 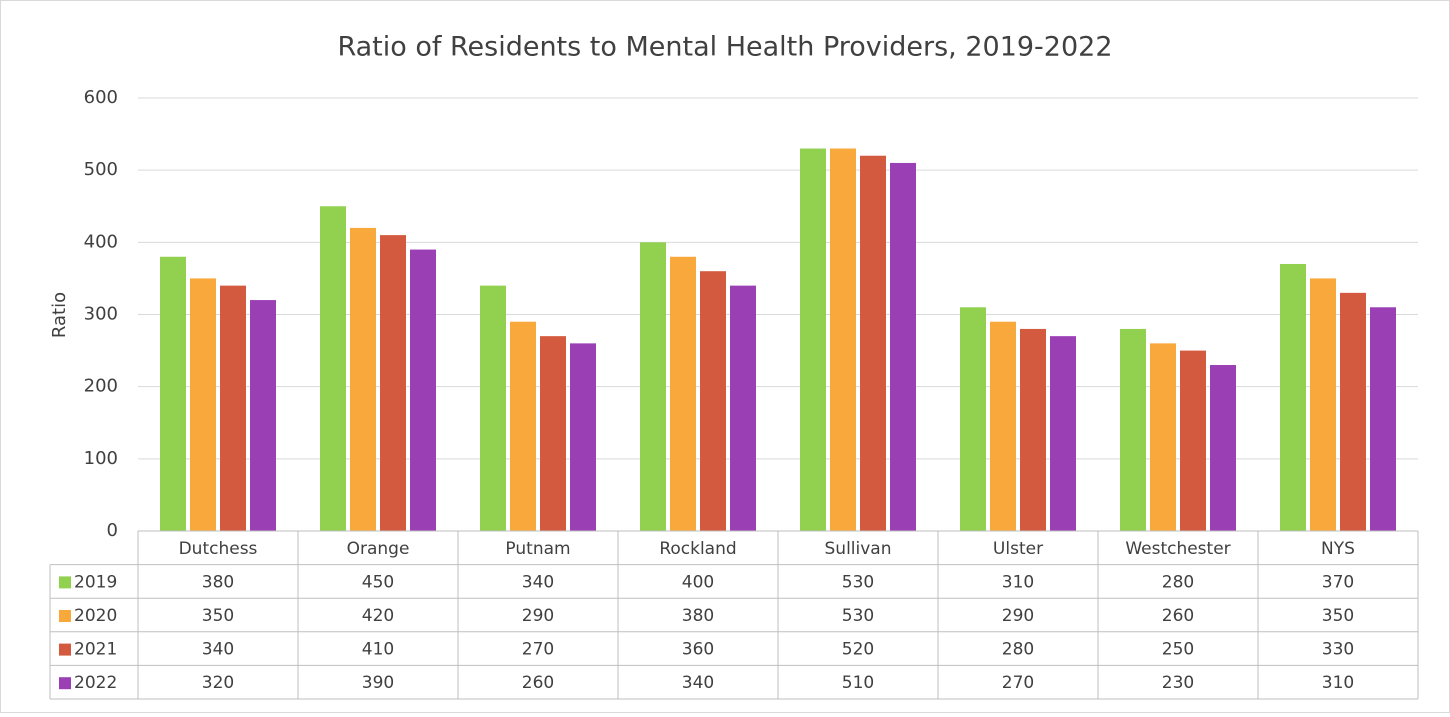 What do you see at coordinates (101, 314) in the screenshot?
I see `y-tick-label: 300` at bounding box center [101, 314].